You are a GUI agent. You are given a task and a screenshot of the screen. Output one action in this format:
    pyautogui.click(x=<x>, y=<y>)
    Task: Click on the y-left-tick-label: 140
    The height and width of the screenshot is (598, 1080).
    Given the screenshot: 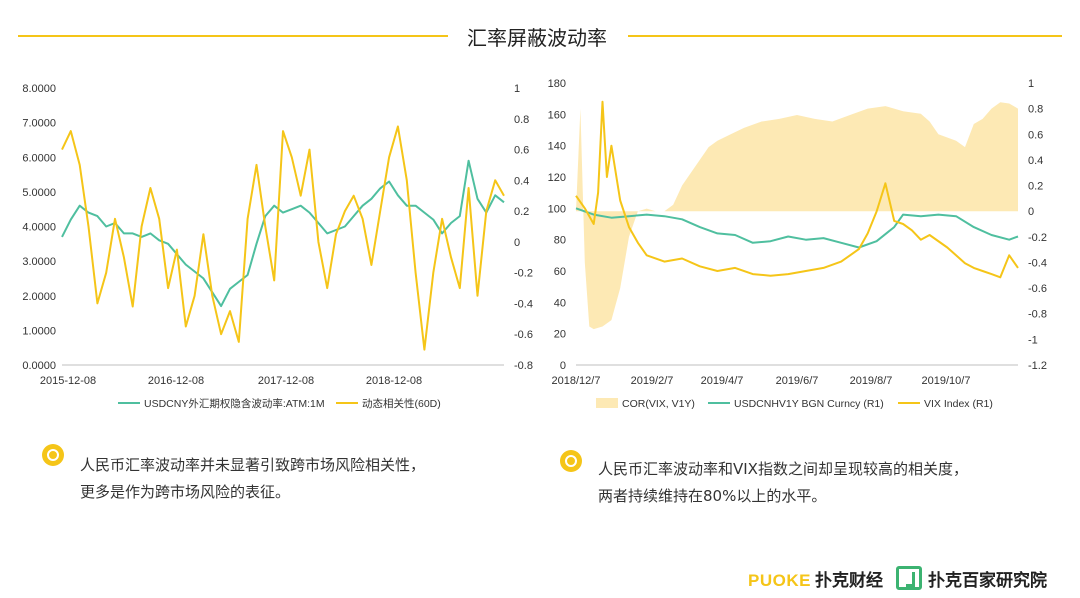 What is the action you would take?
    pyautogui.click(x=557, y=147)
    